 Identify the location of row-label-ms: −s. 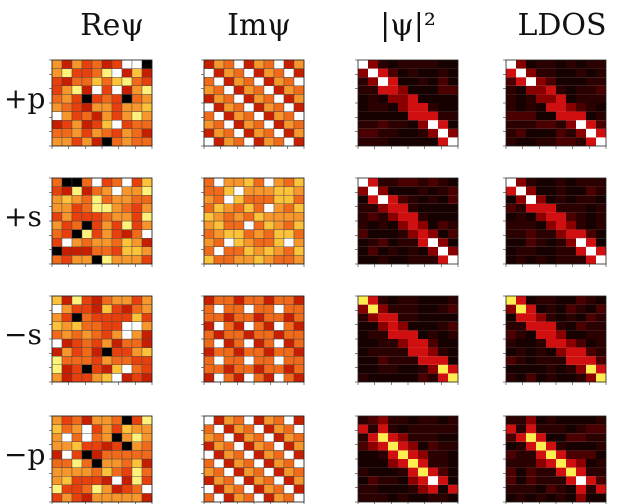
(23, 334).